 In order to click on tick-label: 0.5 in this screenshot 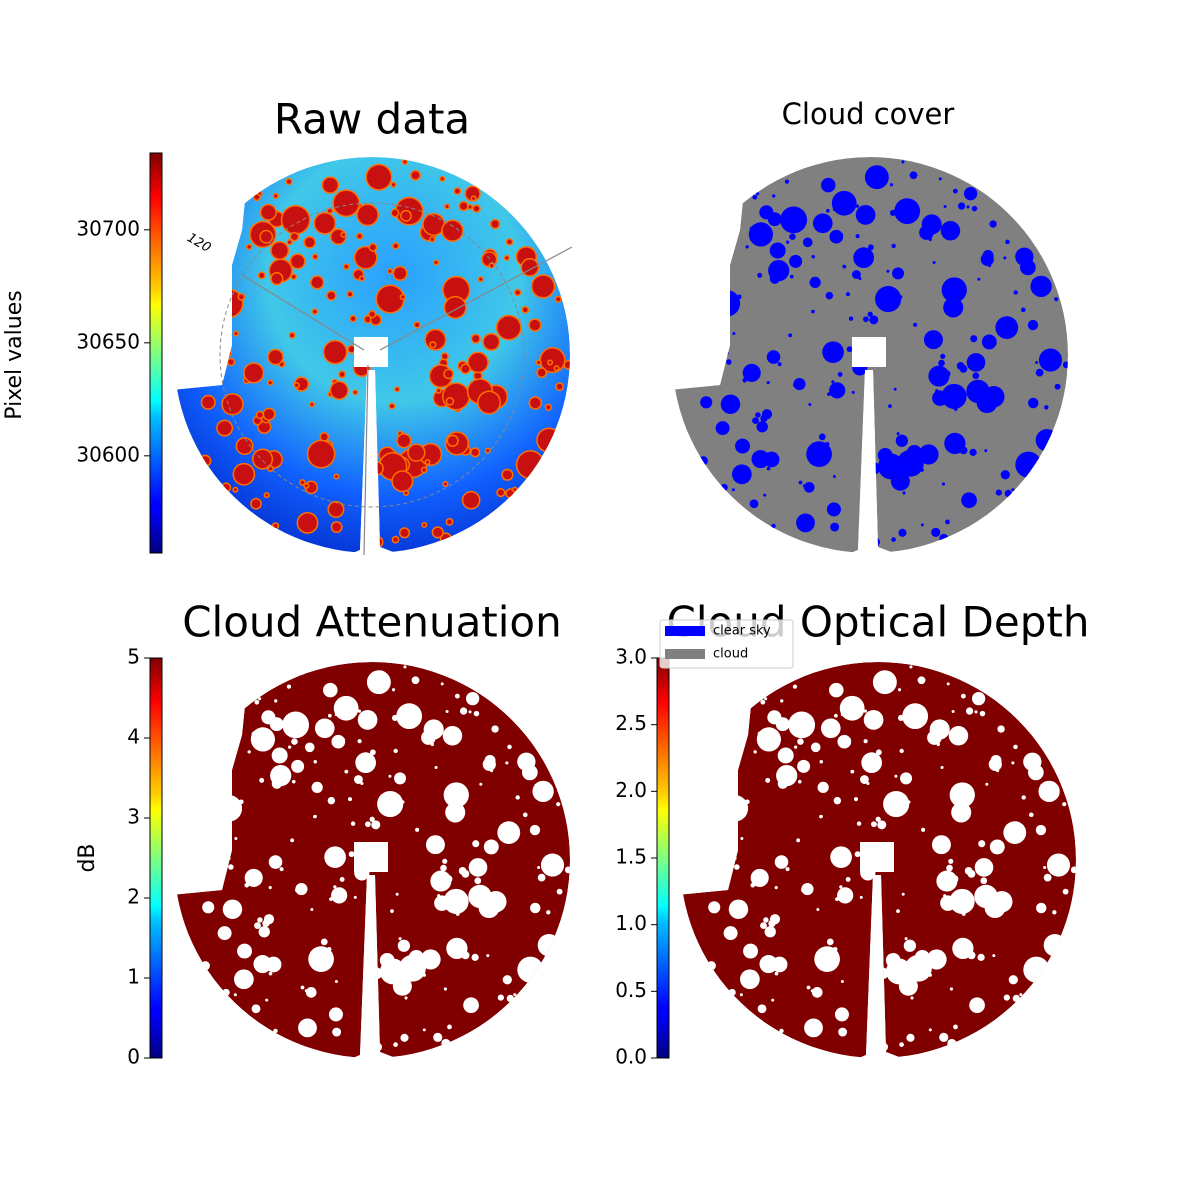, I will do `click(631, 990)`.